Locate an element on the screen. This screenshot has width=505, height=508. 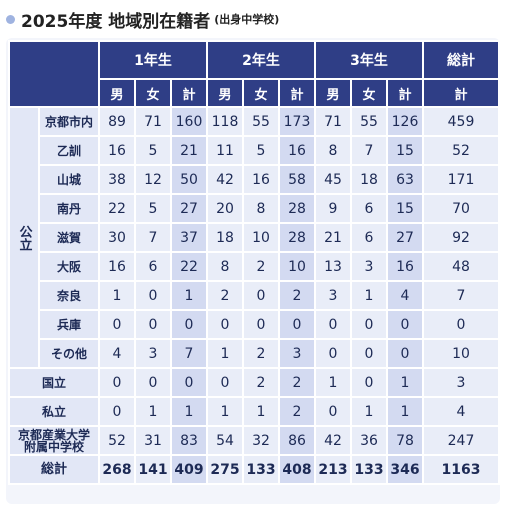
cell: 31 is located at coordinates (153, 440).